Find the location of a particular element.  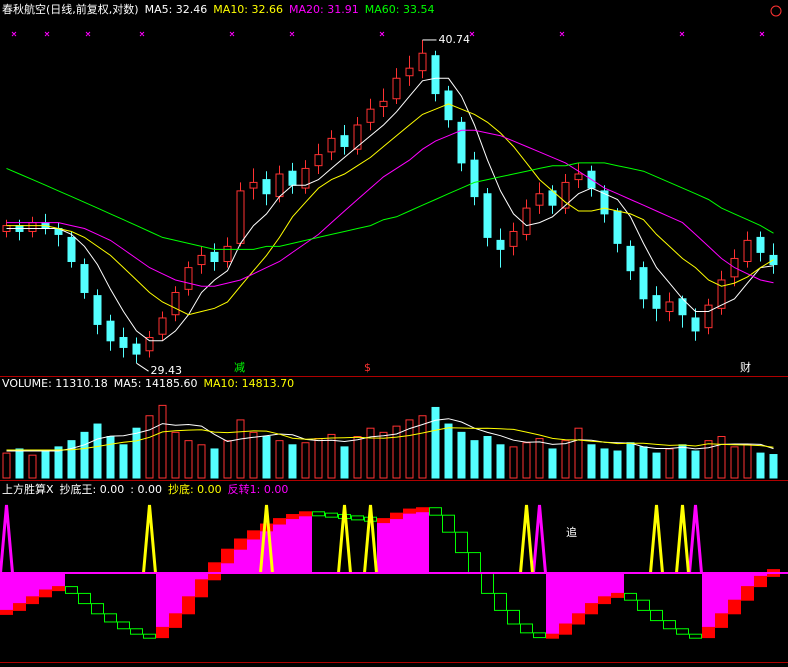

legend-text: : 0.00 is located at coordinates (146, 489).